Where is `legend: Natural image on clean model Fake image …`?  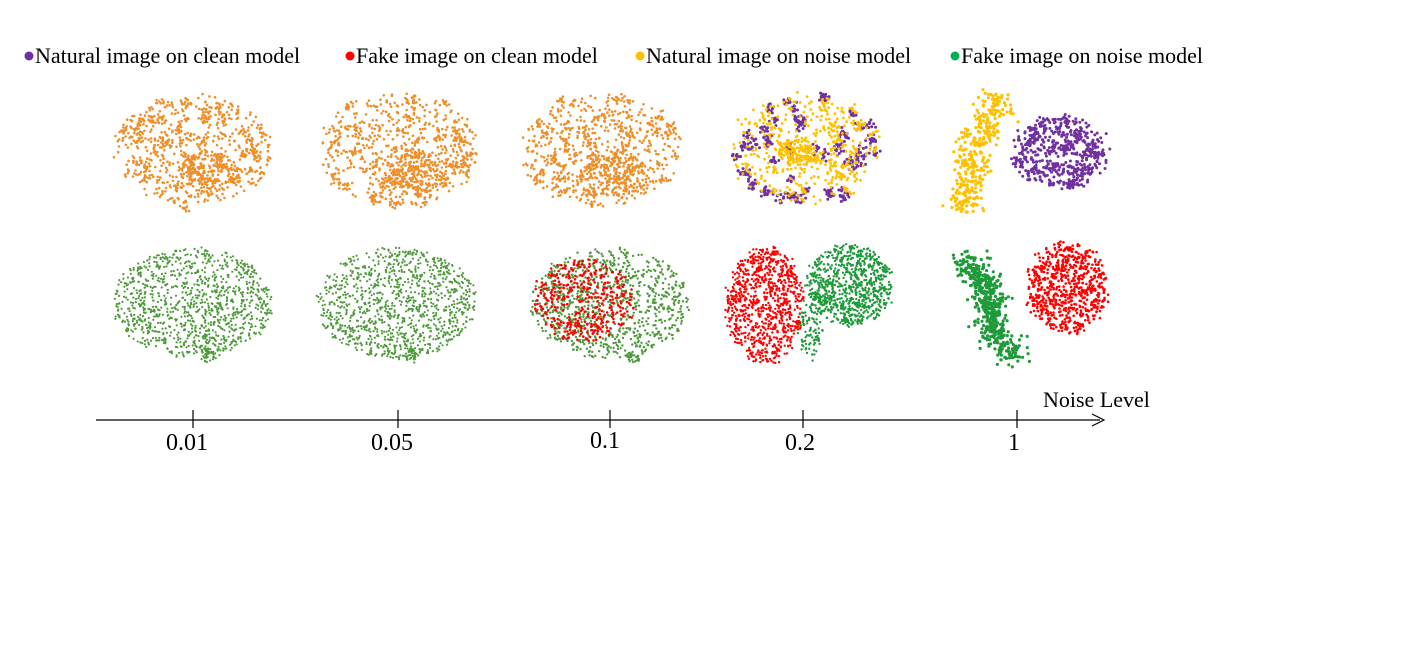 legend: Natural image on clean model Fake image … is located at coordinates (613, 55).